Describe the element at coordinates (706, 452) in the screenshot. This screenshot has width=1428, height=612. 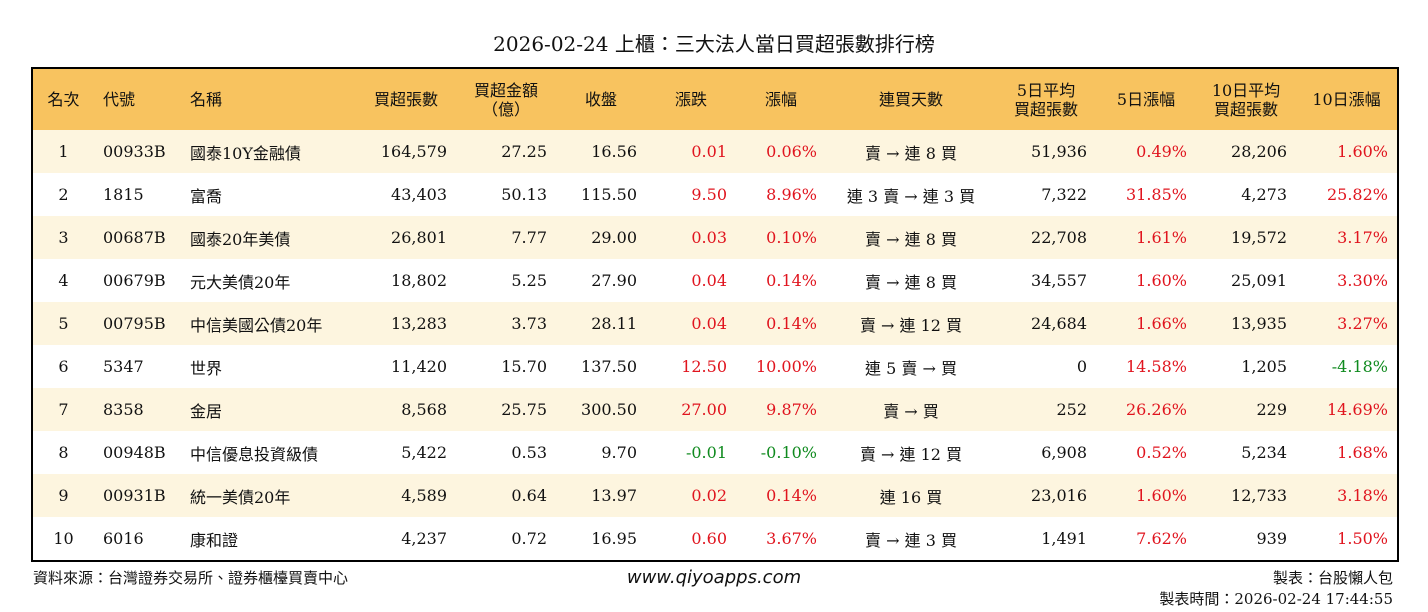
I see `table-cell: -0.01` at that location.